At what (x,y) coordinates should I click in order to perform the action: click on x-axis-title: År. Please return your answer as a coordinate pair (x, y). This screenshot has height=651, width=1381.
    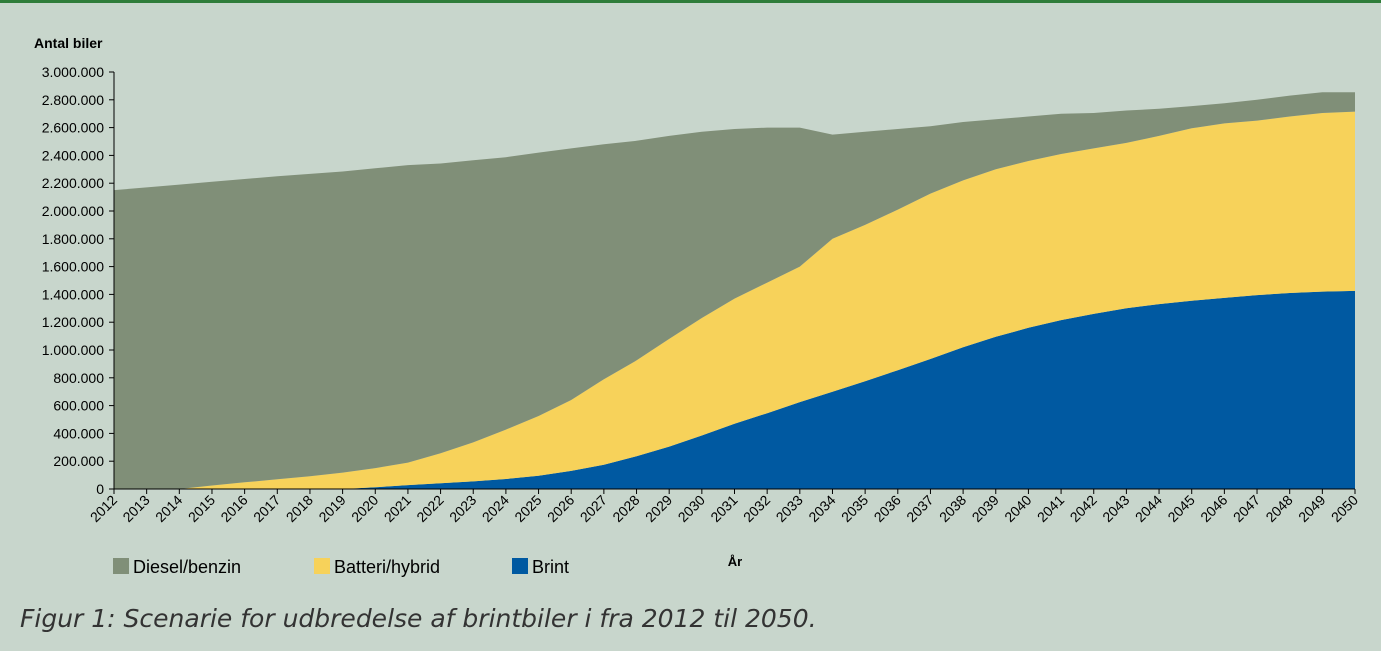
    Looking at the image, I should click on (735, 561).